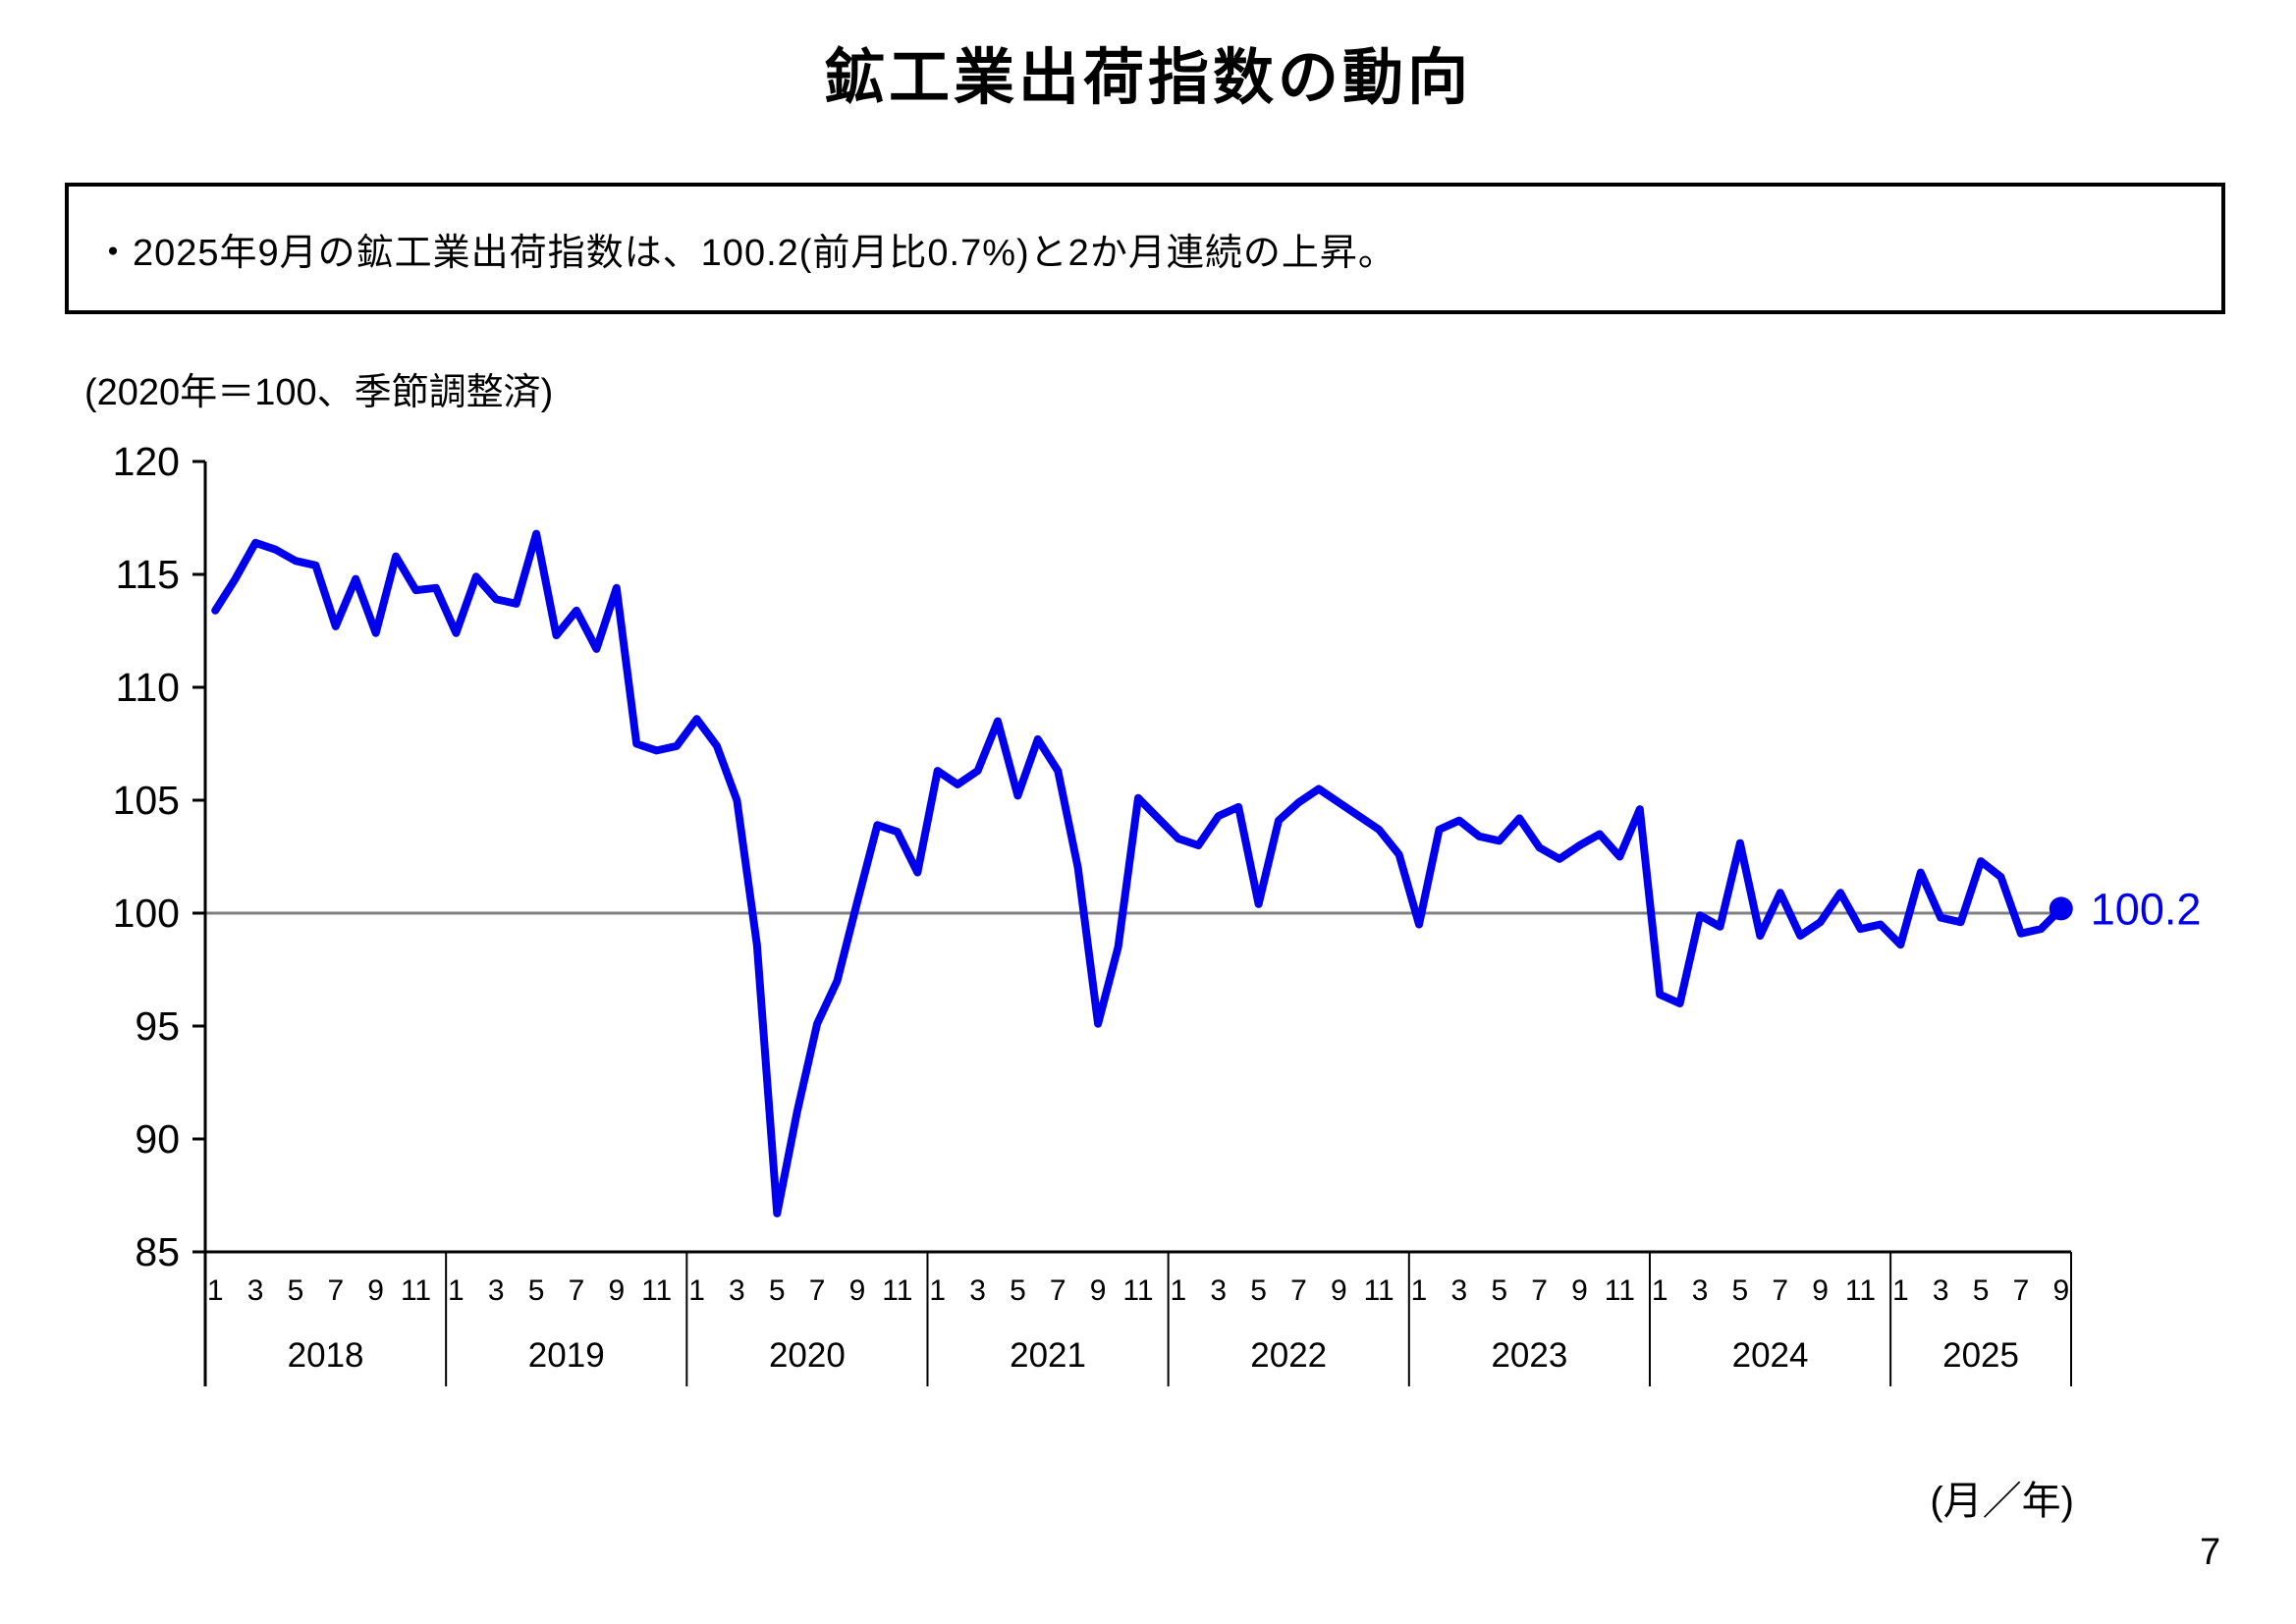 This screenshot has width=2296, height=1624. What do you see at coordinates (1980, 1355) in the screenshot?
I see `year-label: 2025` at bounding box center [1980, 1355].